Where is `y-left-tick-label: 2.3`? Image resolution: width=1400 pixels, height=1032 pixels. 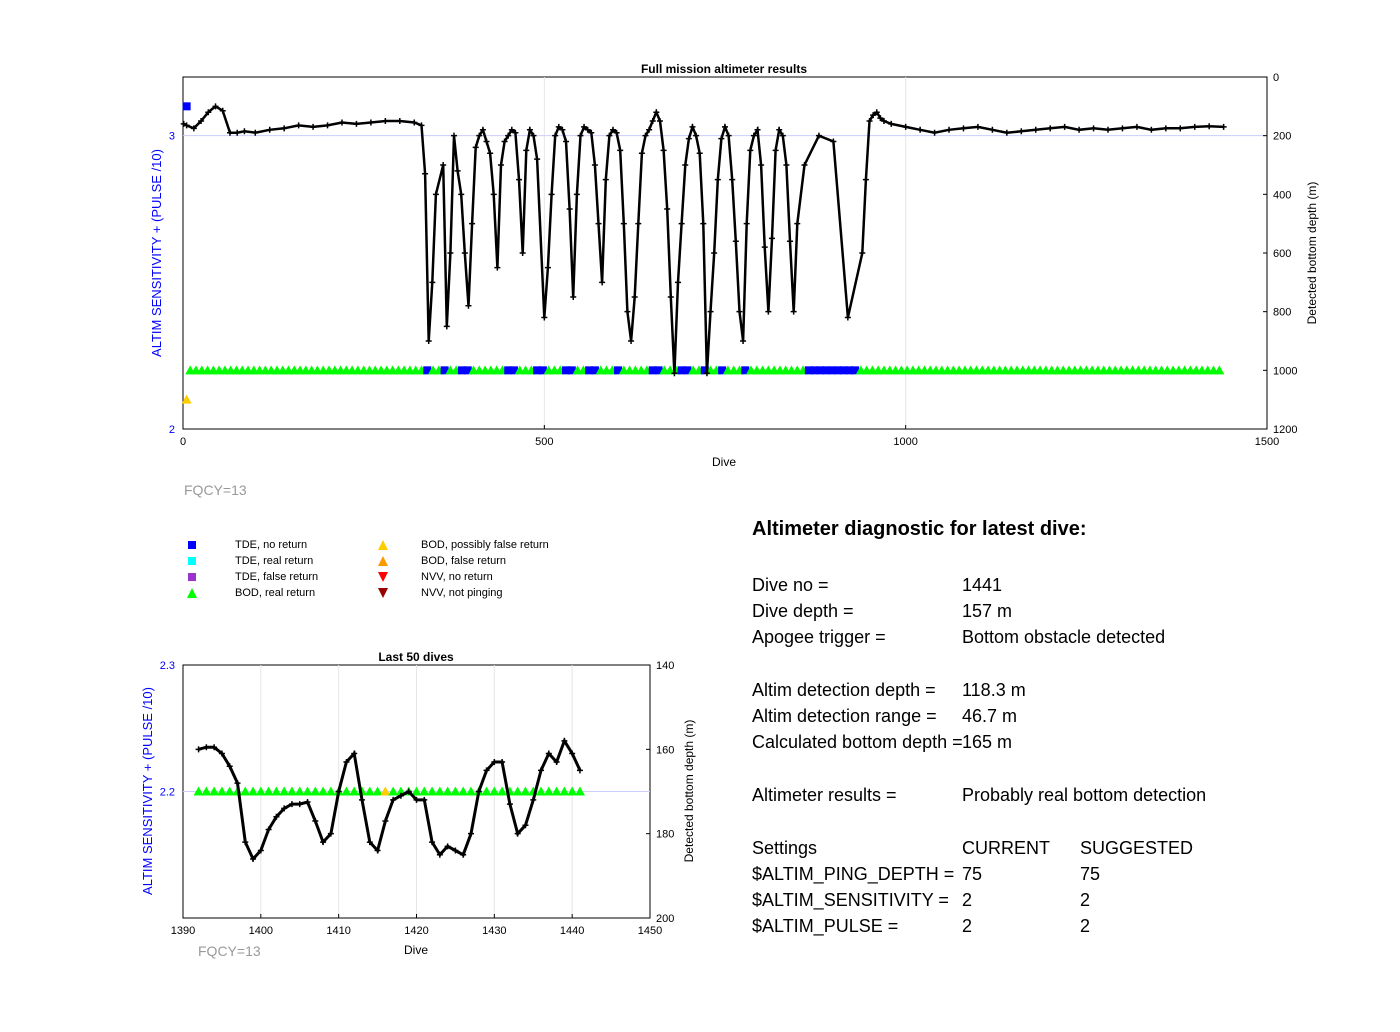 y-left-tick-label: 2.3 is located at coordinates (167, 666).